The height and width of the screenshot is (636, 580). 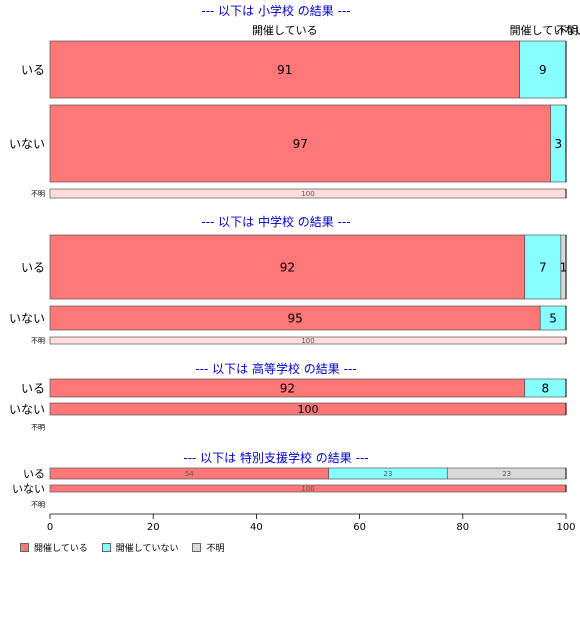 What do you see at coordinates (462, 527) in the screenshot?
I see `x-tick-label: 80` at bounding box center [462, 527].